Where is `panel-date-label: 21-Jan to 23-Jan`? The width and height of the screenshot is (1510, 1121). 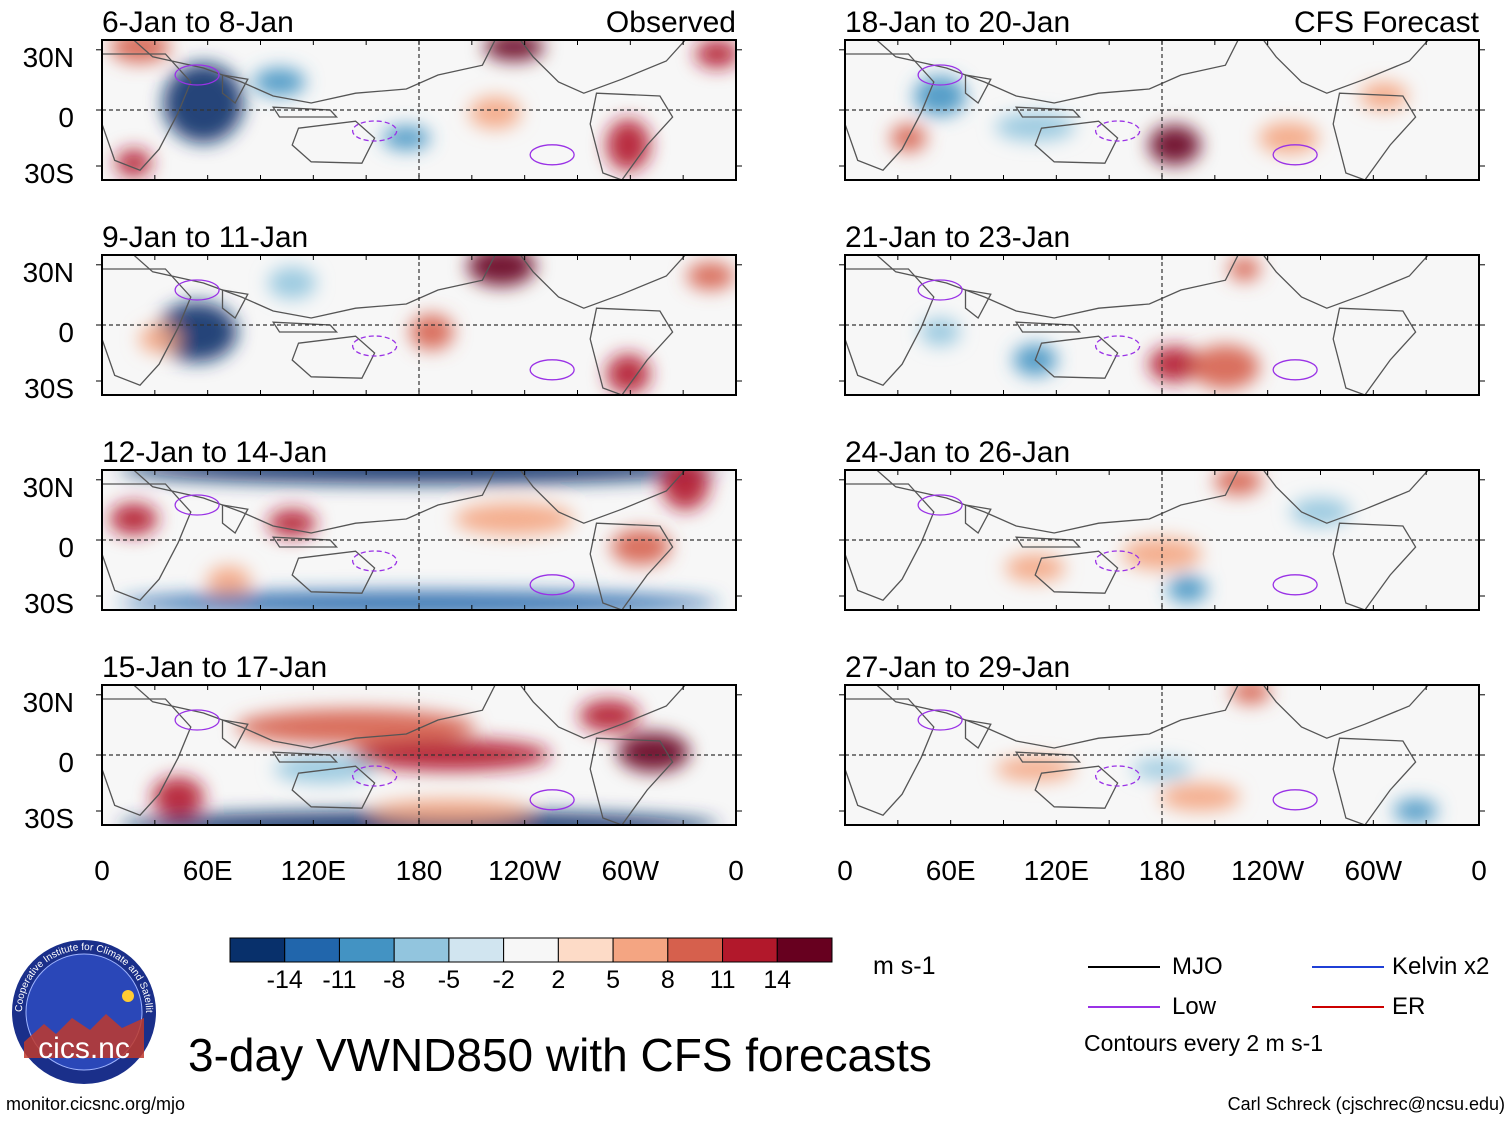
panel-date-label: 21-Jan to 23-Jan is located at coordinates (957, 237).